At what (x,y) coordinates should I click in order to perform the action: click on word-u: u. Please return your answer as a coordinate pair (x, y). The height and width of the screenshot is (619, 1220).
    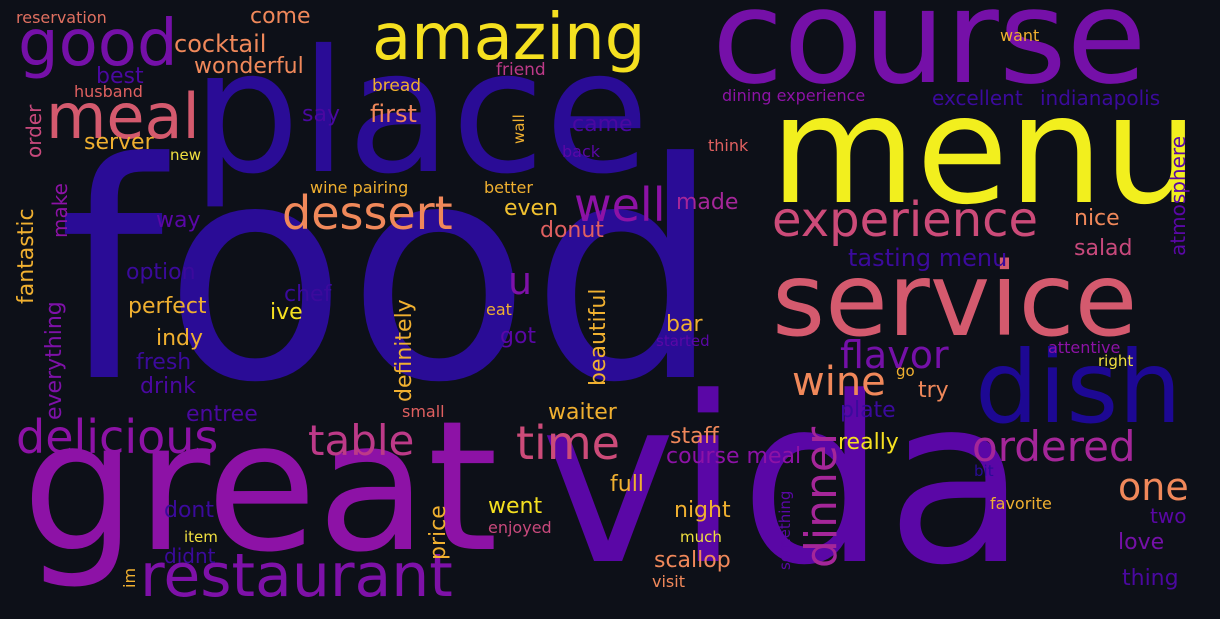
    Looking at the image, I should click on (520, 281).